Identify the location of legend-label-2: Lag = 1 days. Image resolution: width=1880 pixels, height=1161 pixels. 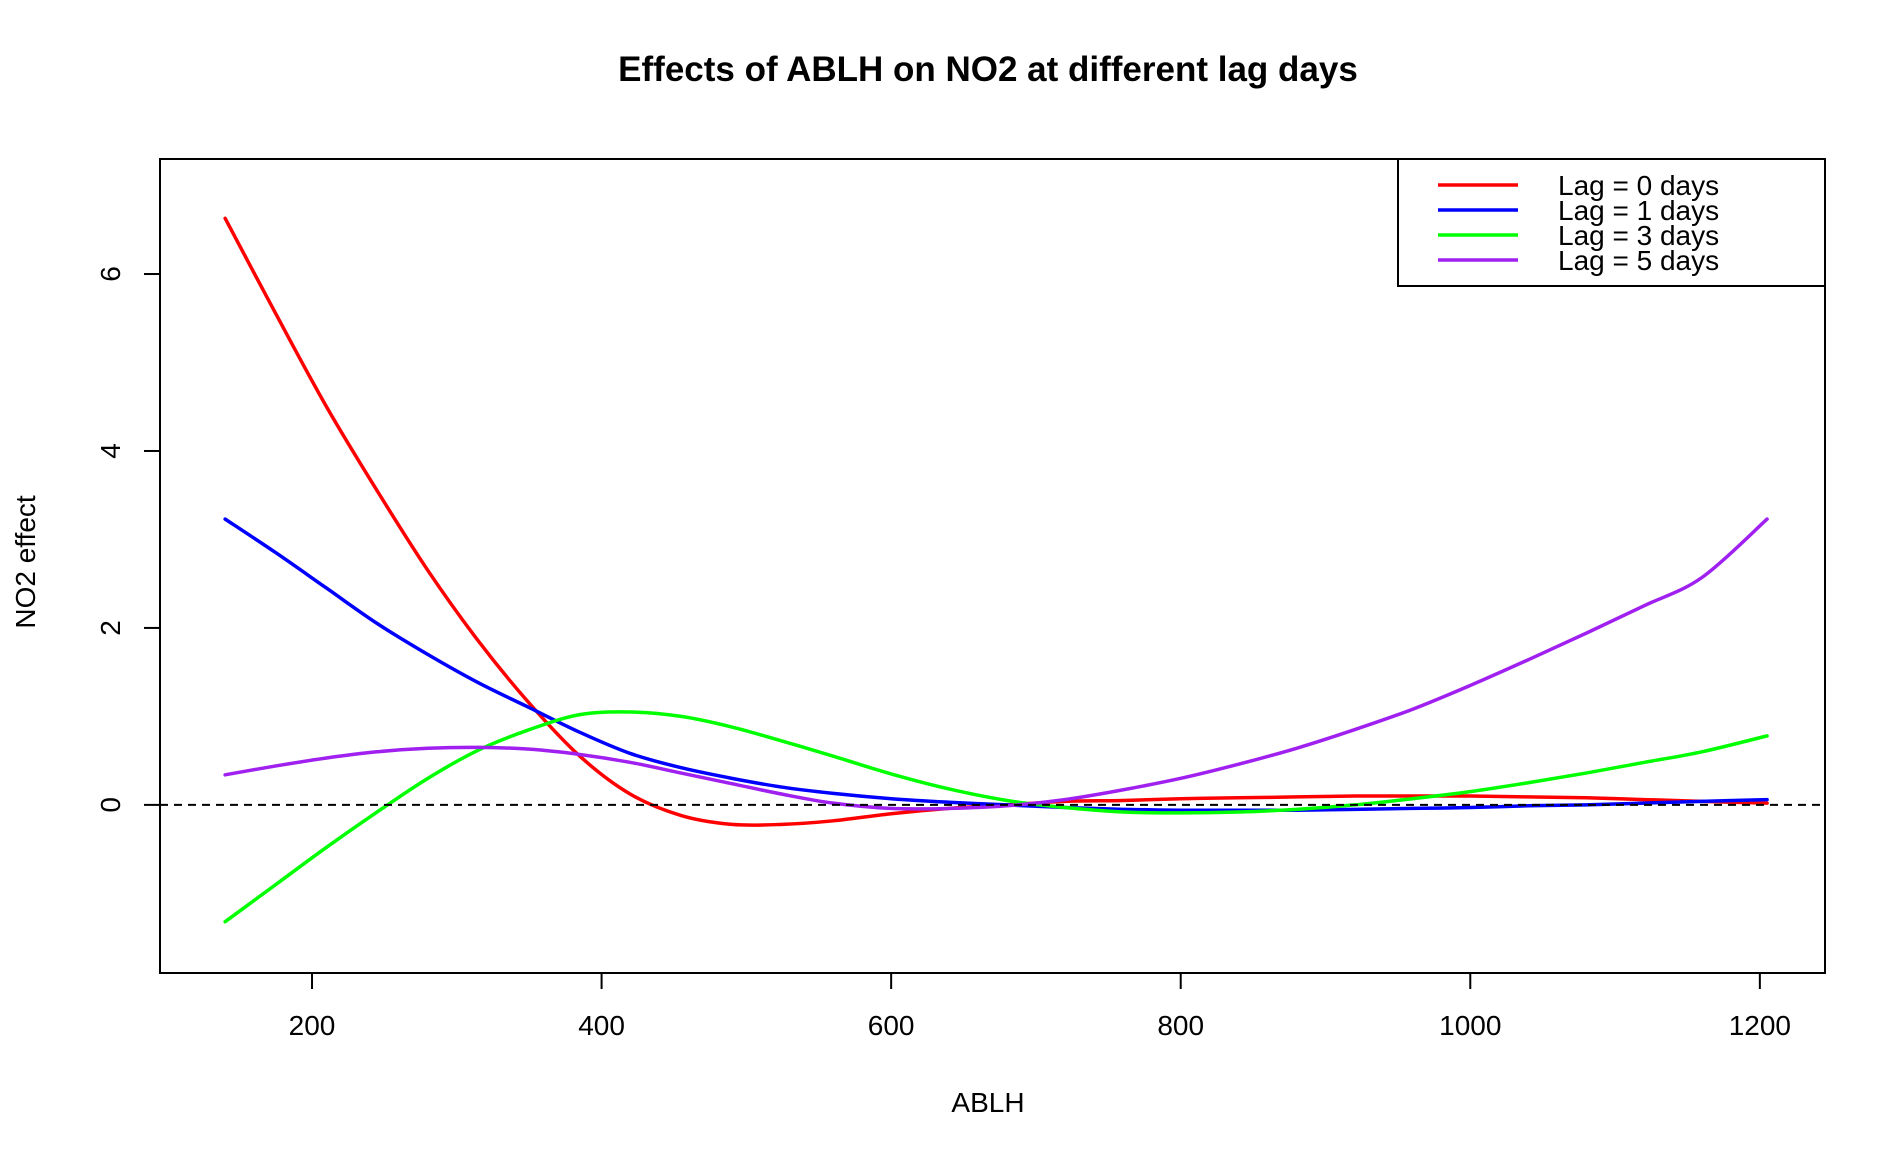
(1638, 210).